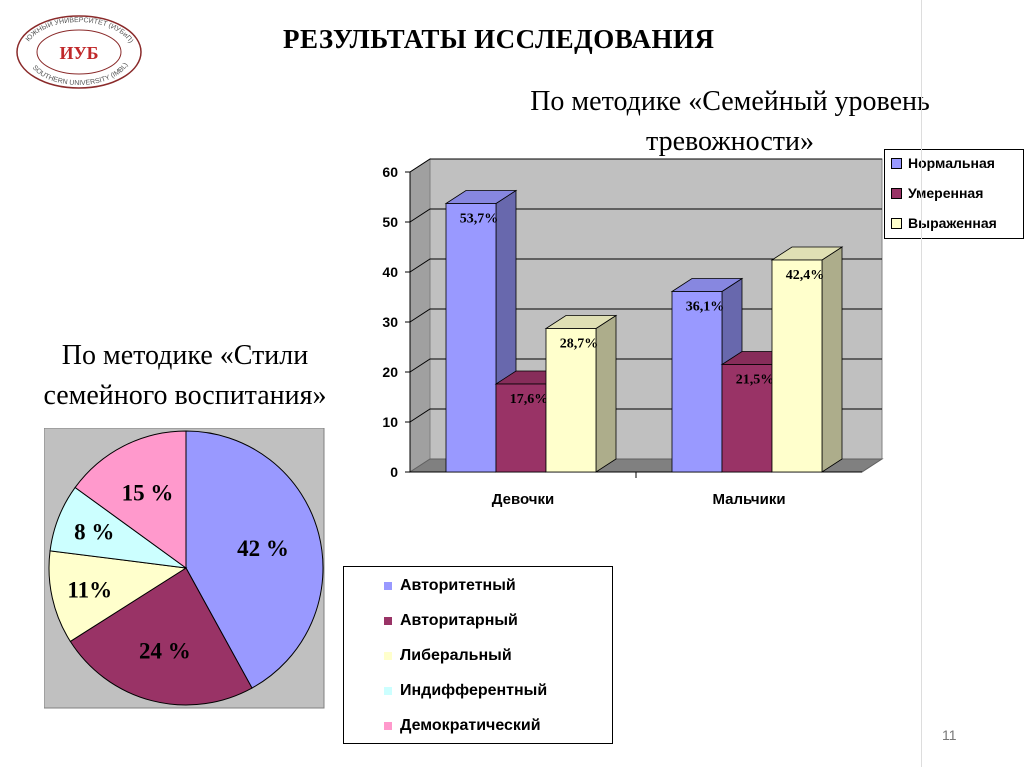  I want to click on pie-chart: 42 % 24 % 11% 8 % 15 %, so click(184, 568).